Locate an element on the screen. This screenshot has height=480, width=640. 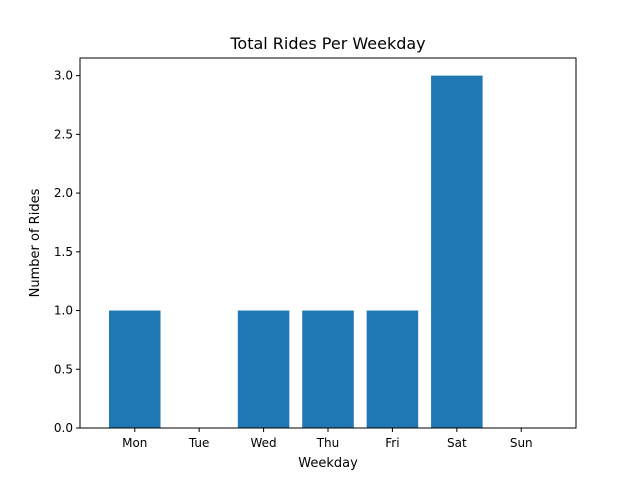
x-axis-label: Weekday is located at coordinates (328, 463).